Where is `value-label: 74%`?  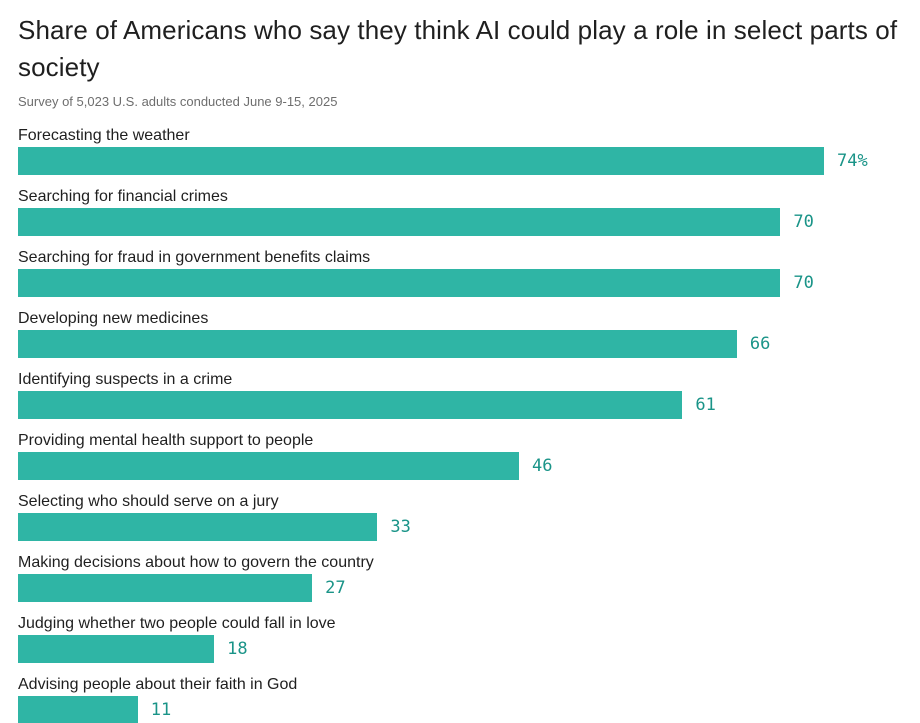 value-label: 74% is located at coordinates (852, 161).